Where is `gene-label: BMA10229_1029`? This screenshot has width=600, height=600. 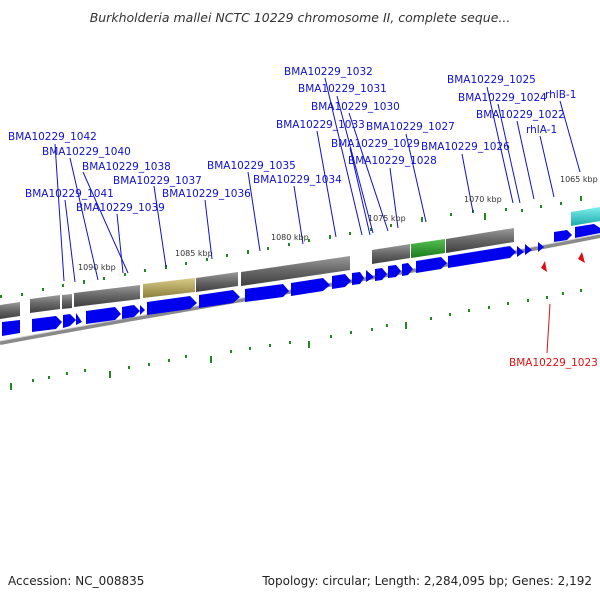 gene-label: BMA10229_1029 is located at coordinates (375, 144).